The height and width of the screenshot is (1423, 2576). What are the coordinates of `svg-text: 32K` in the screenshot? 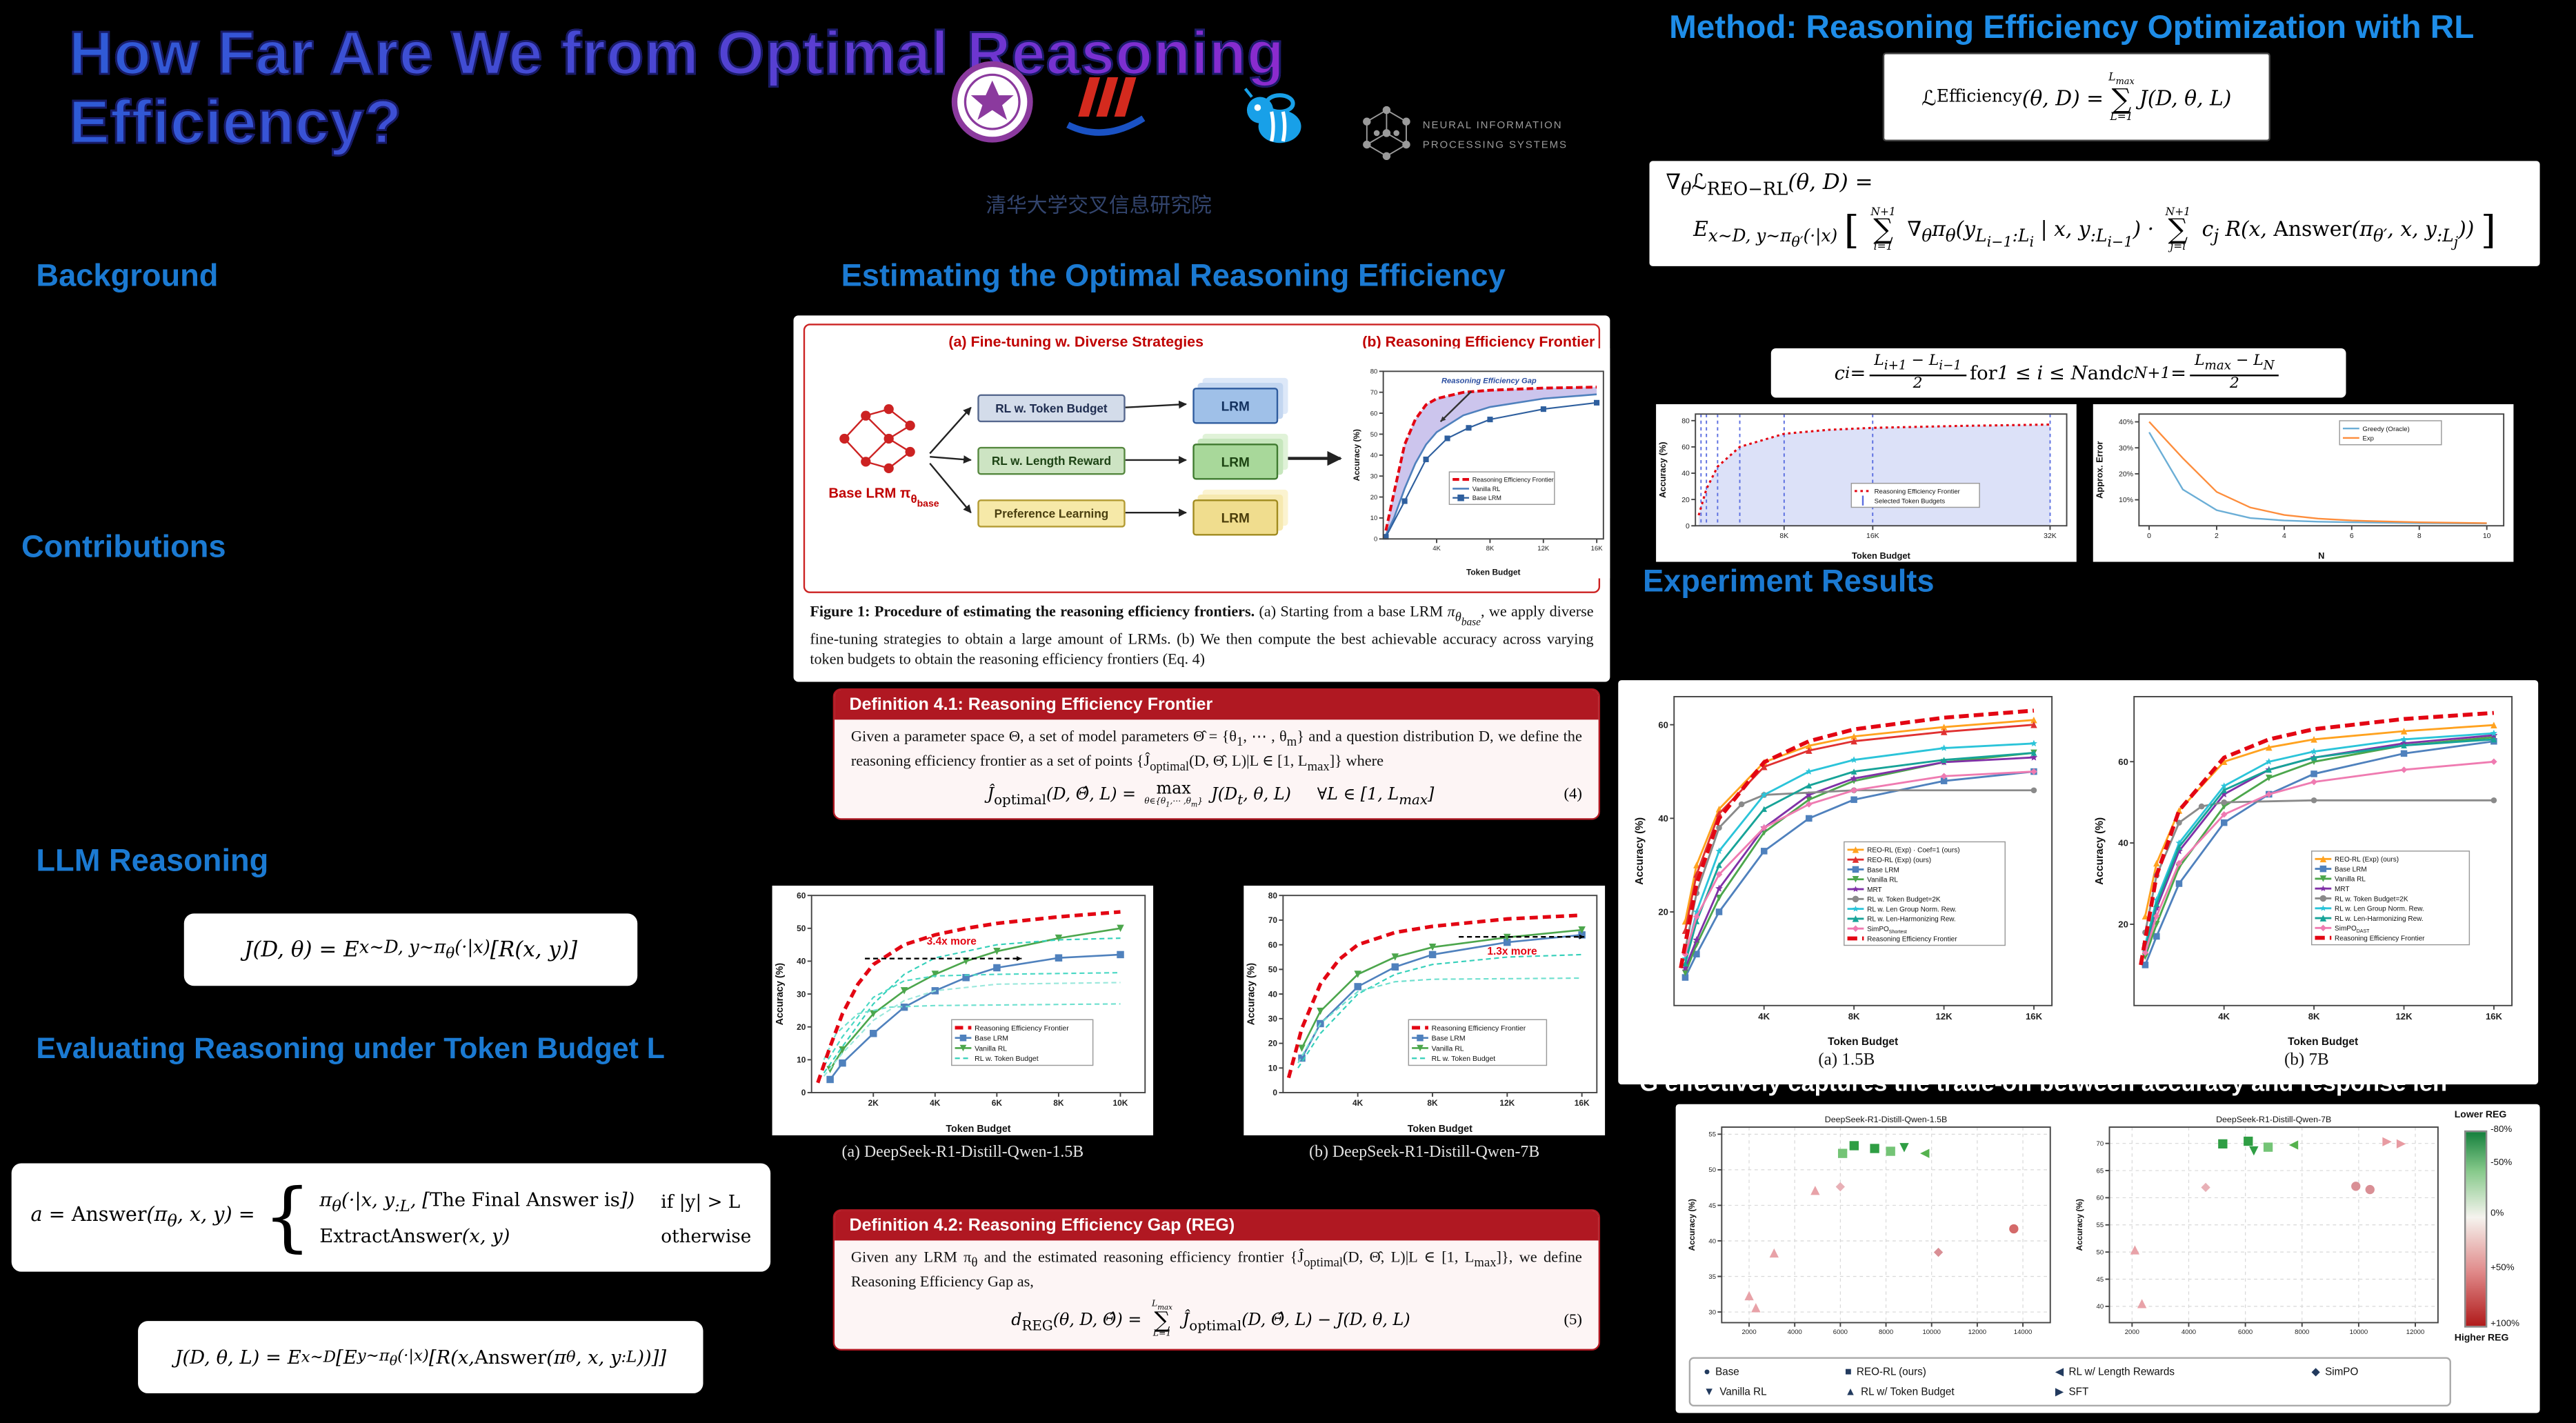 It's located at (2050, 536).